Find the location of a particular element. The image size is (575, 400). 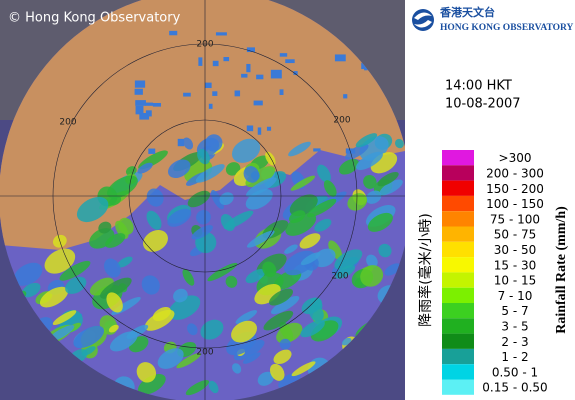

legend-label: 0.50 - 1 is located at coordinates (515, 372).